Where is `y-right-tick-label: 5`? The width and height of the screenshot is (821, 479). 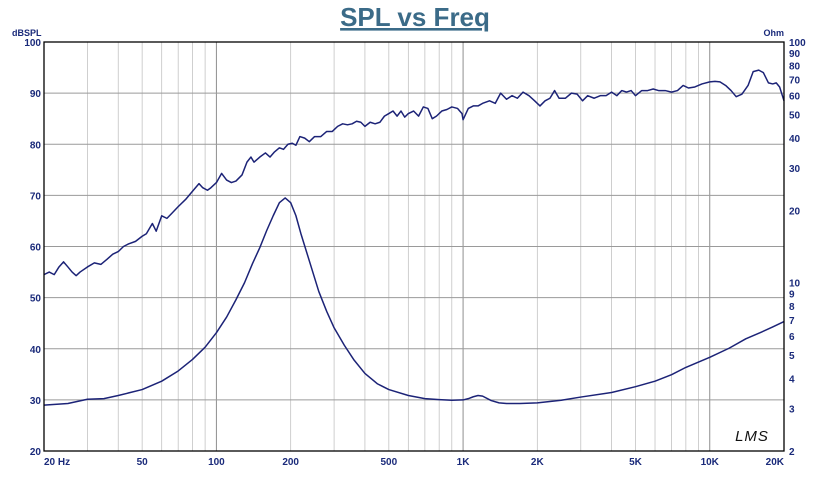
y-right-tick-label: 5 is located at coordinates (792, 356).